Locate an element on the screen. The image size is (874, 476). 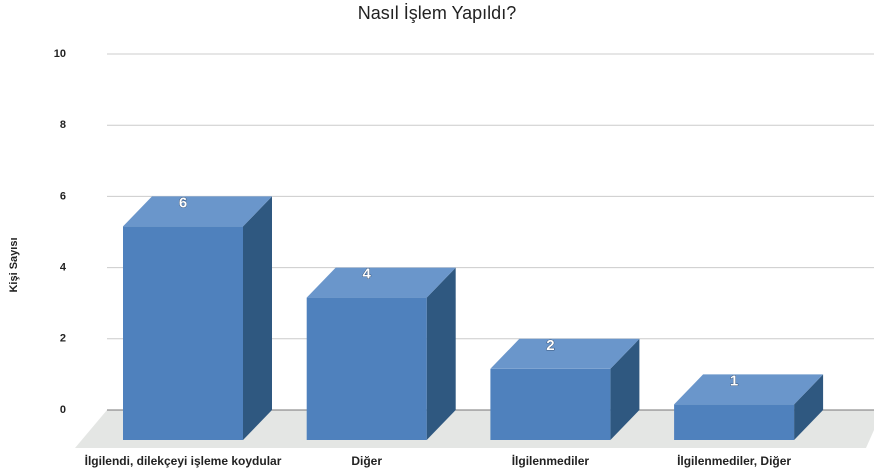
y-tick-label: 0 is located at coordinates (63, 410).